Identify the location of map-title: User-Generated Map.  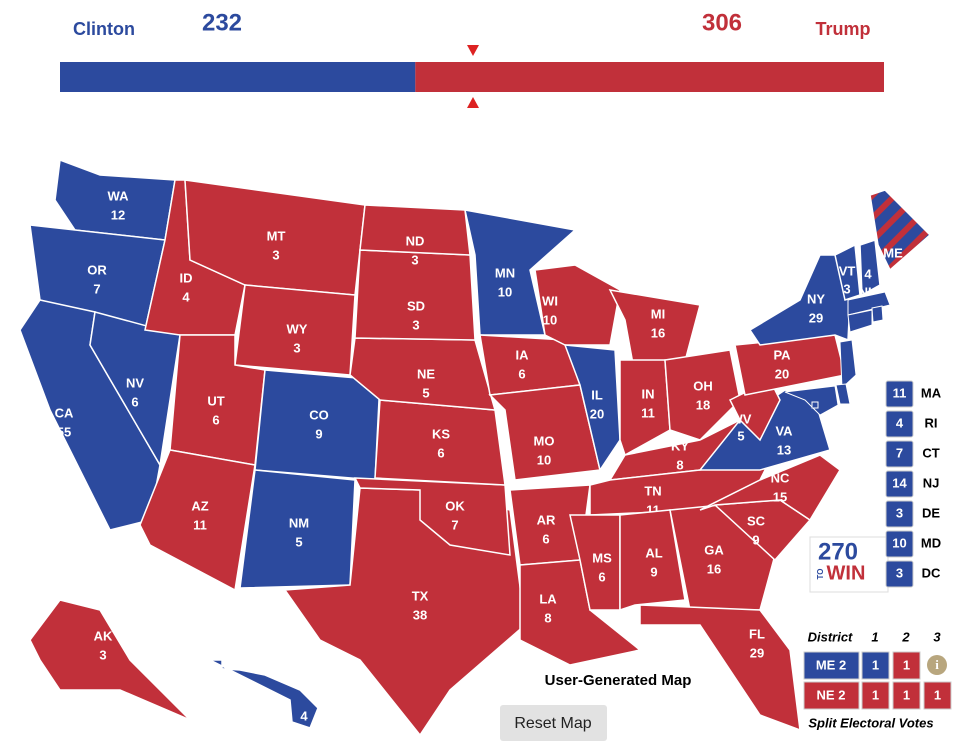
(618, 680).